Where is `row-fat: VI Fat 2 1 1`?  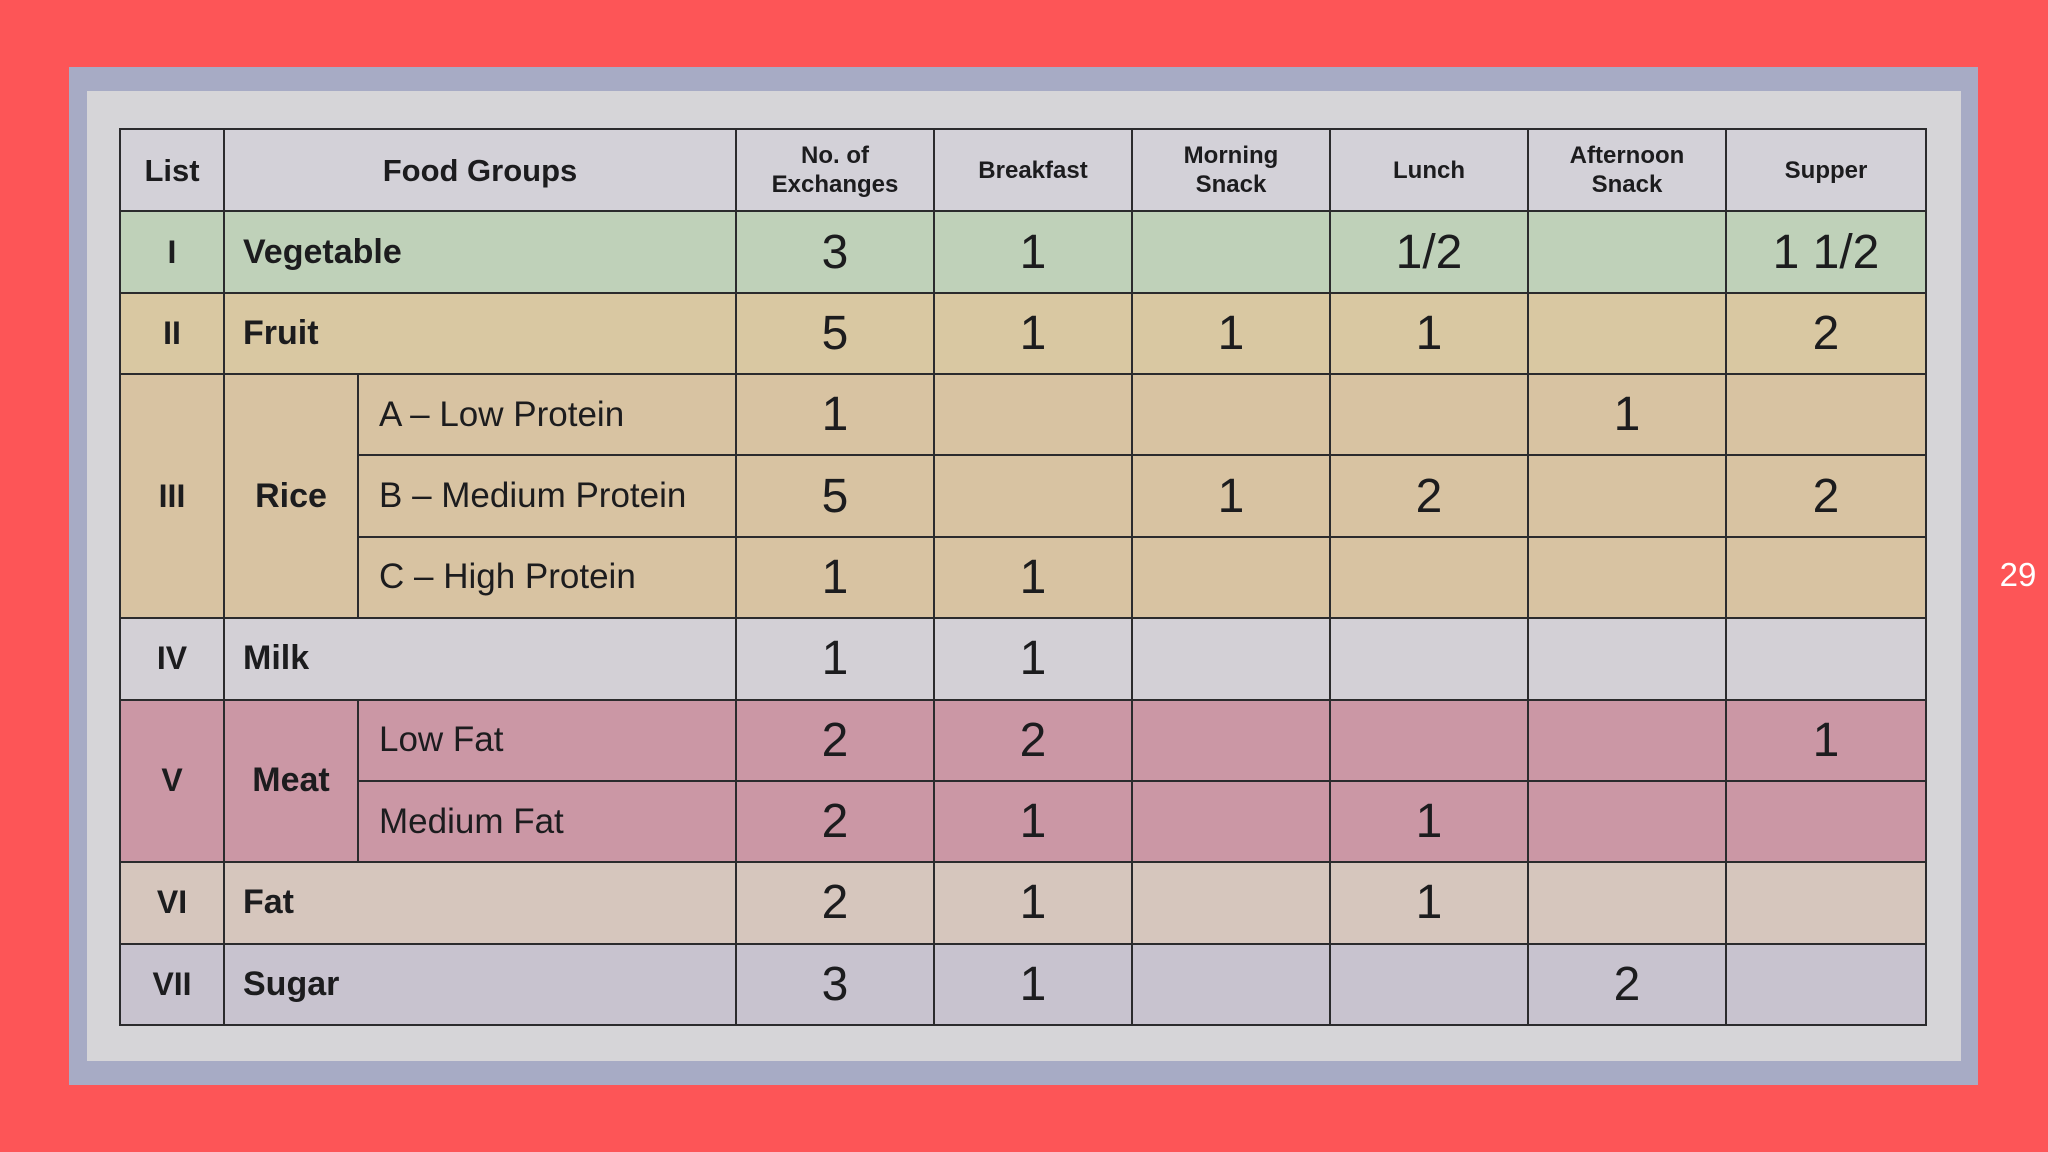
row-fat: VI Fat 2 1 1 is located at coordinates (1023, 903).